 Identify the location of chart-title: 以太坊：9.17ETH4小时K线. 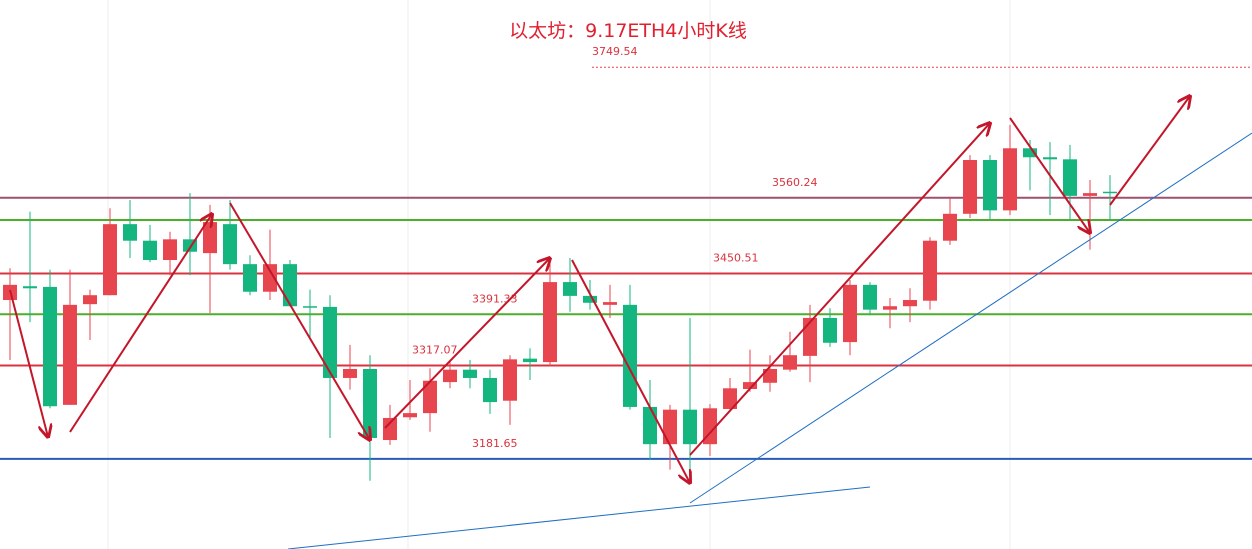
(628, 31).